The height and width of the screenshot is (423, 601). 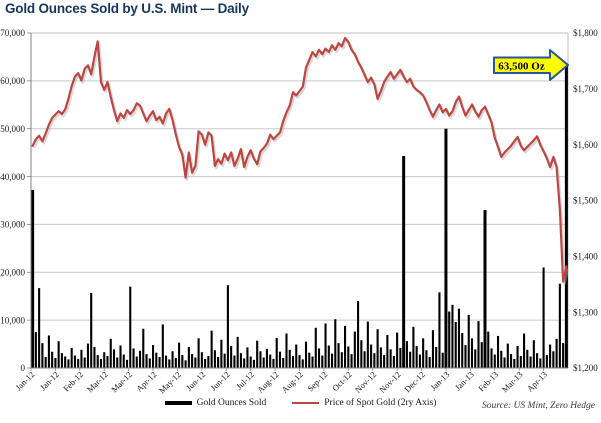 What do you see at coordinates (73, 381) in the screenshot?
I see `svg-text: Feb-12` at bounding box center [73, 381].